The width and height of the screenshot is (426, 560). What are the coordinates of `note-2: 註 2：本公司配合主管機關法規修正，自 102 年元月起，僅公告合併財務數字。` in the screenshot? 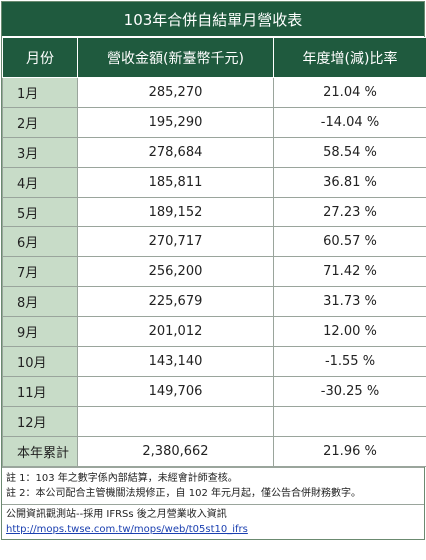 It's located at (213, 493).